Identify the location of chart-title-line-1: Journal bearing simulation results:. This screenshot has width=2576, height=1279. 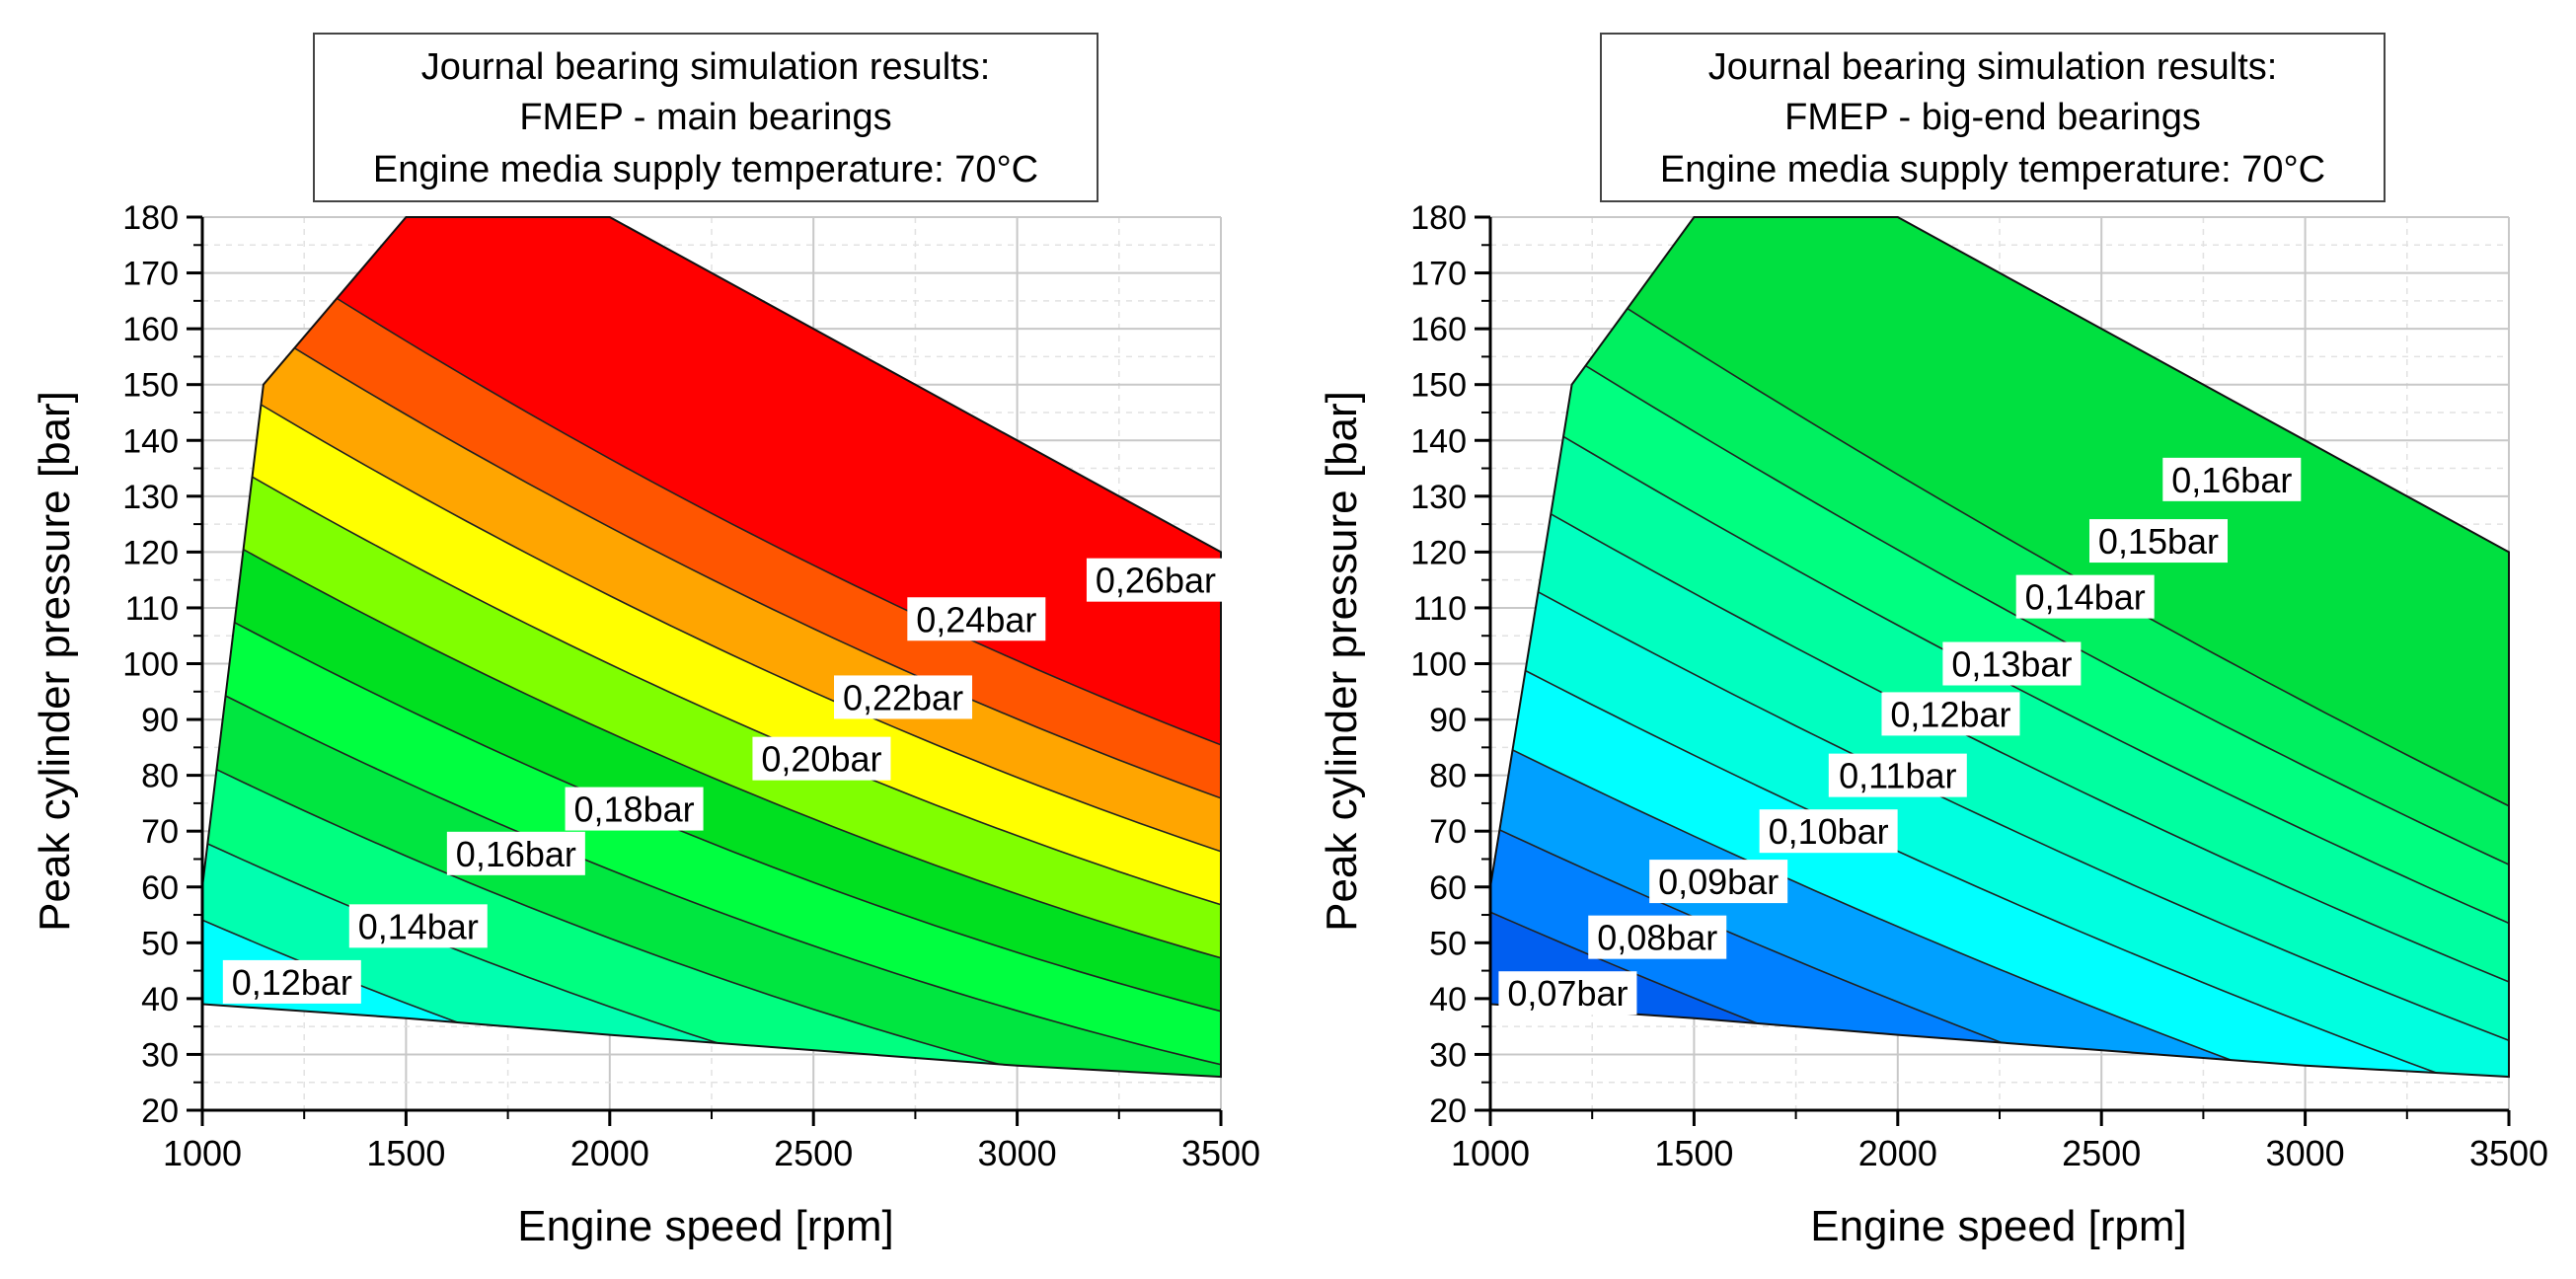
(706, 67).